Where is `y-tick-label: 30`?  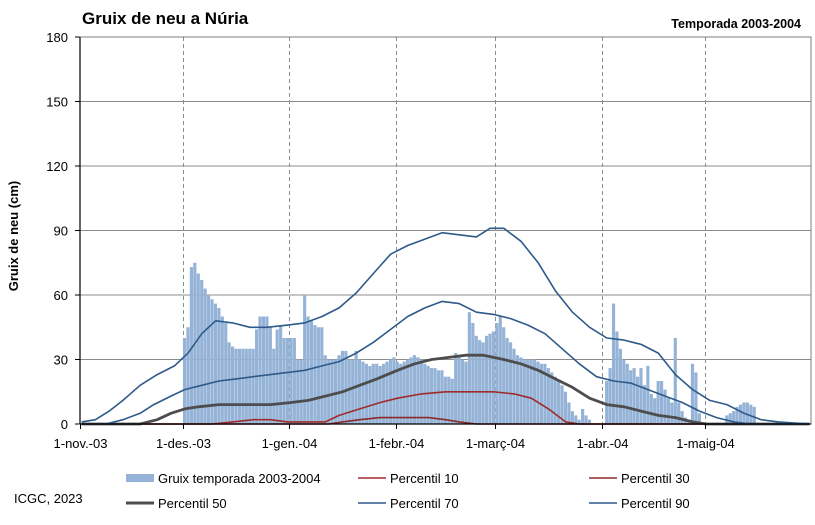 y-tick-label: 30 is located at coordinates (61, 360).